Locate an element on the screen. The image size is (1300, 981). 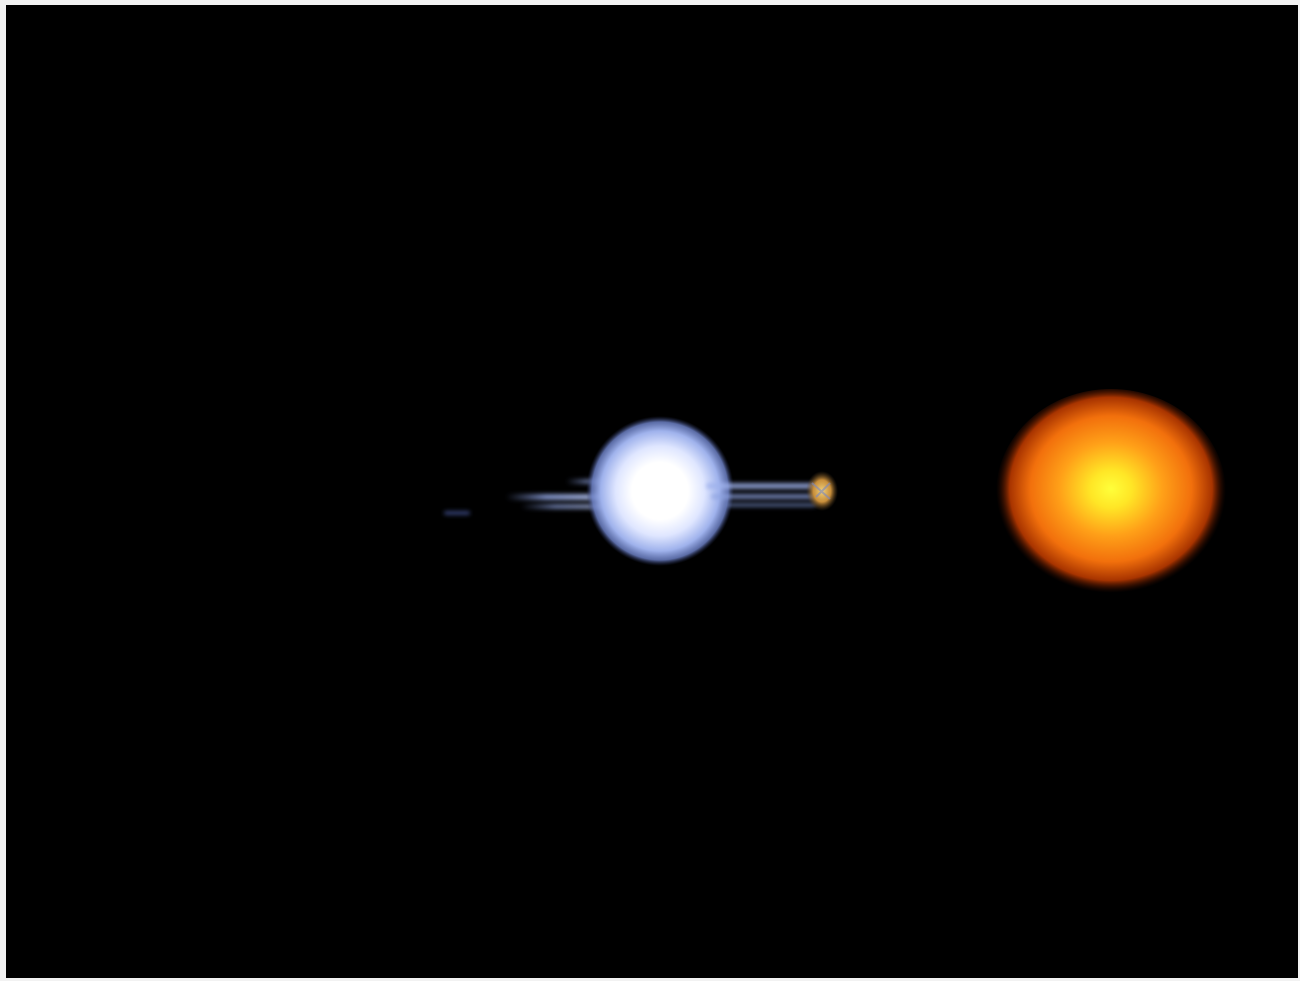
blue-white-star-icon is located at coordinates (660, 491).